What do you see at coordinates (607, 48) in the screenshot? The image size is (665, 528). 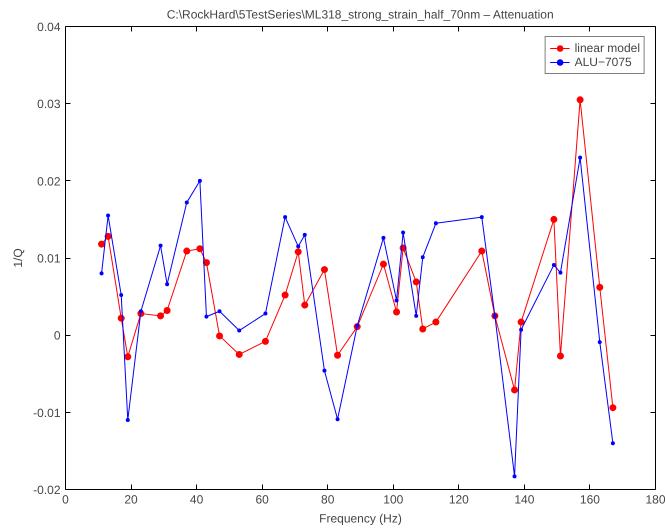 I see `legend-label: linear model` at bounding box center [607, 48].